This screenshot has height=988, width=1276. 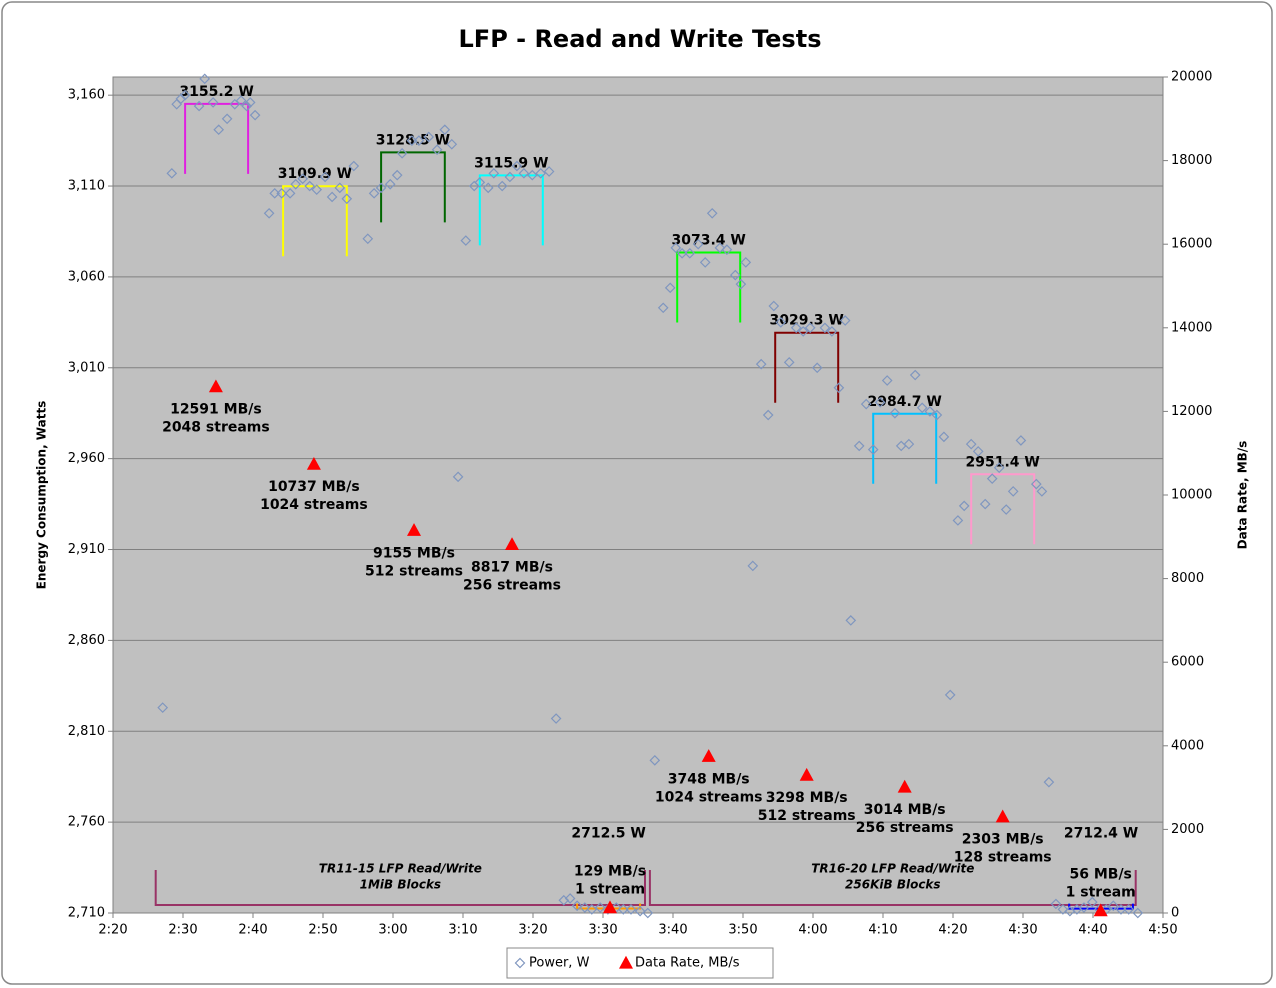 What do you see at coordinates (1191, 160) in the screenshot?
I see `y2-tick-label: 18000` at bounding box center [1191, 160].